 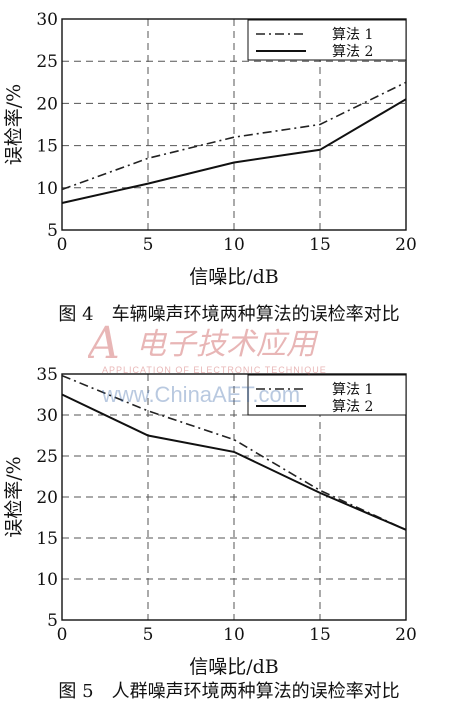 I want to click on figure-caption: 图 4 车辆噪声环境两种算法的误检率对比, so click(x=228, y=314).